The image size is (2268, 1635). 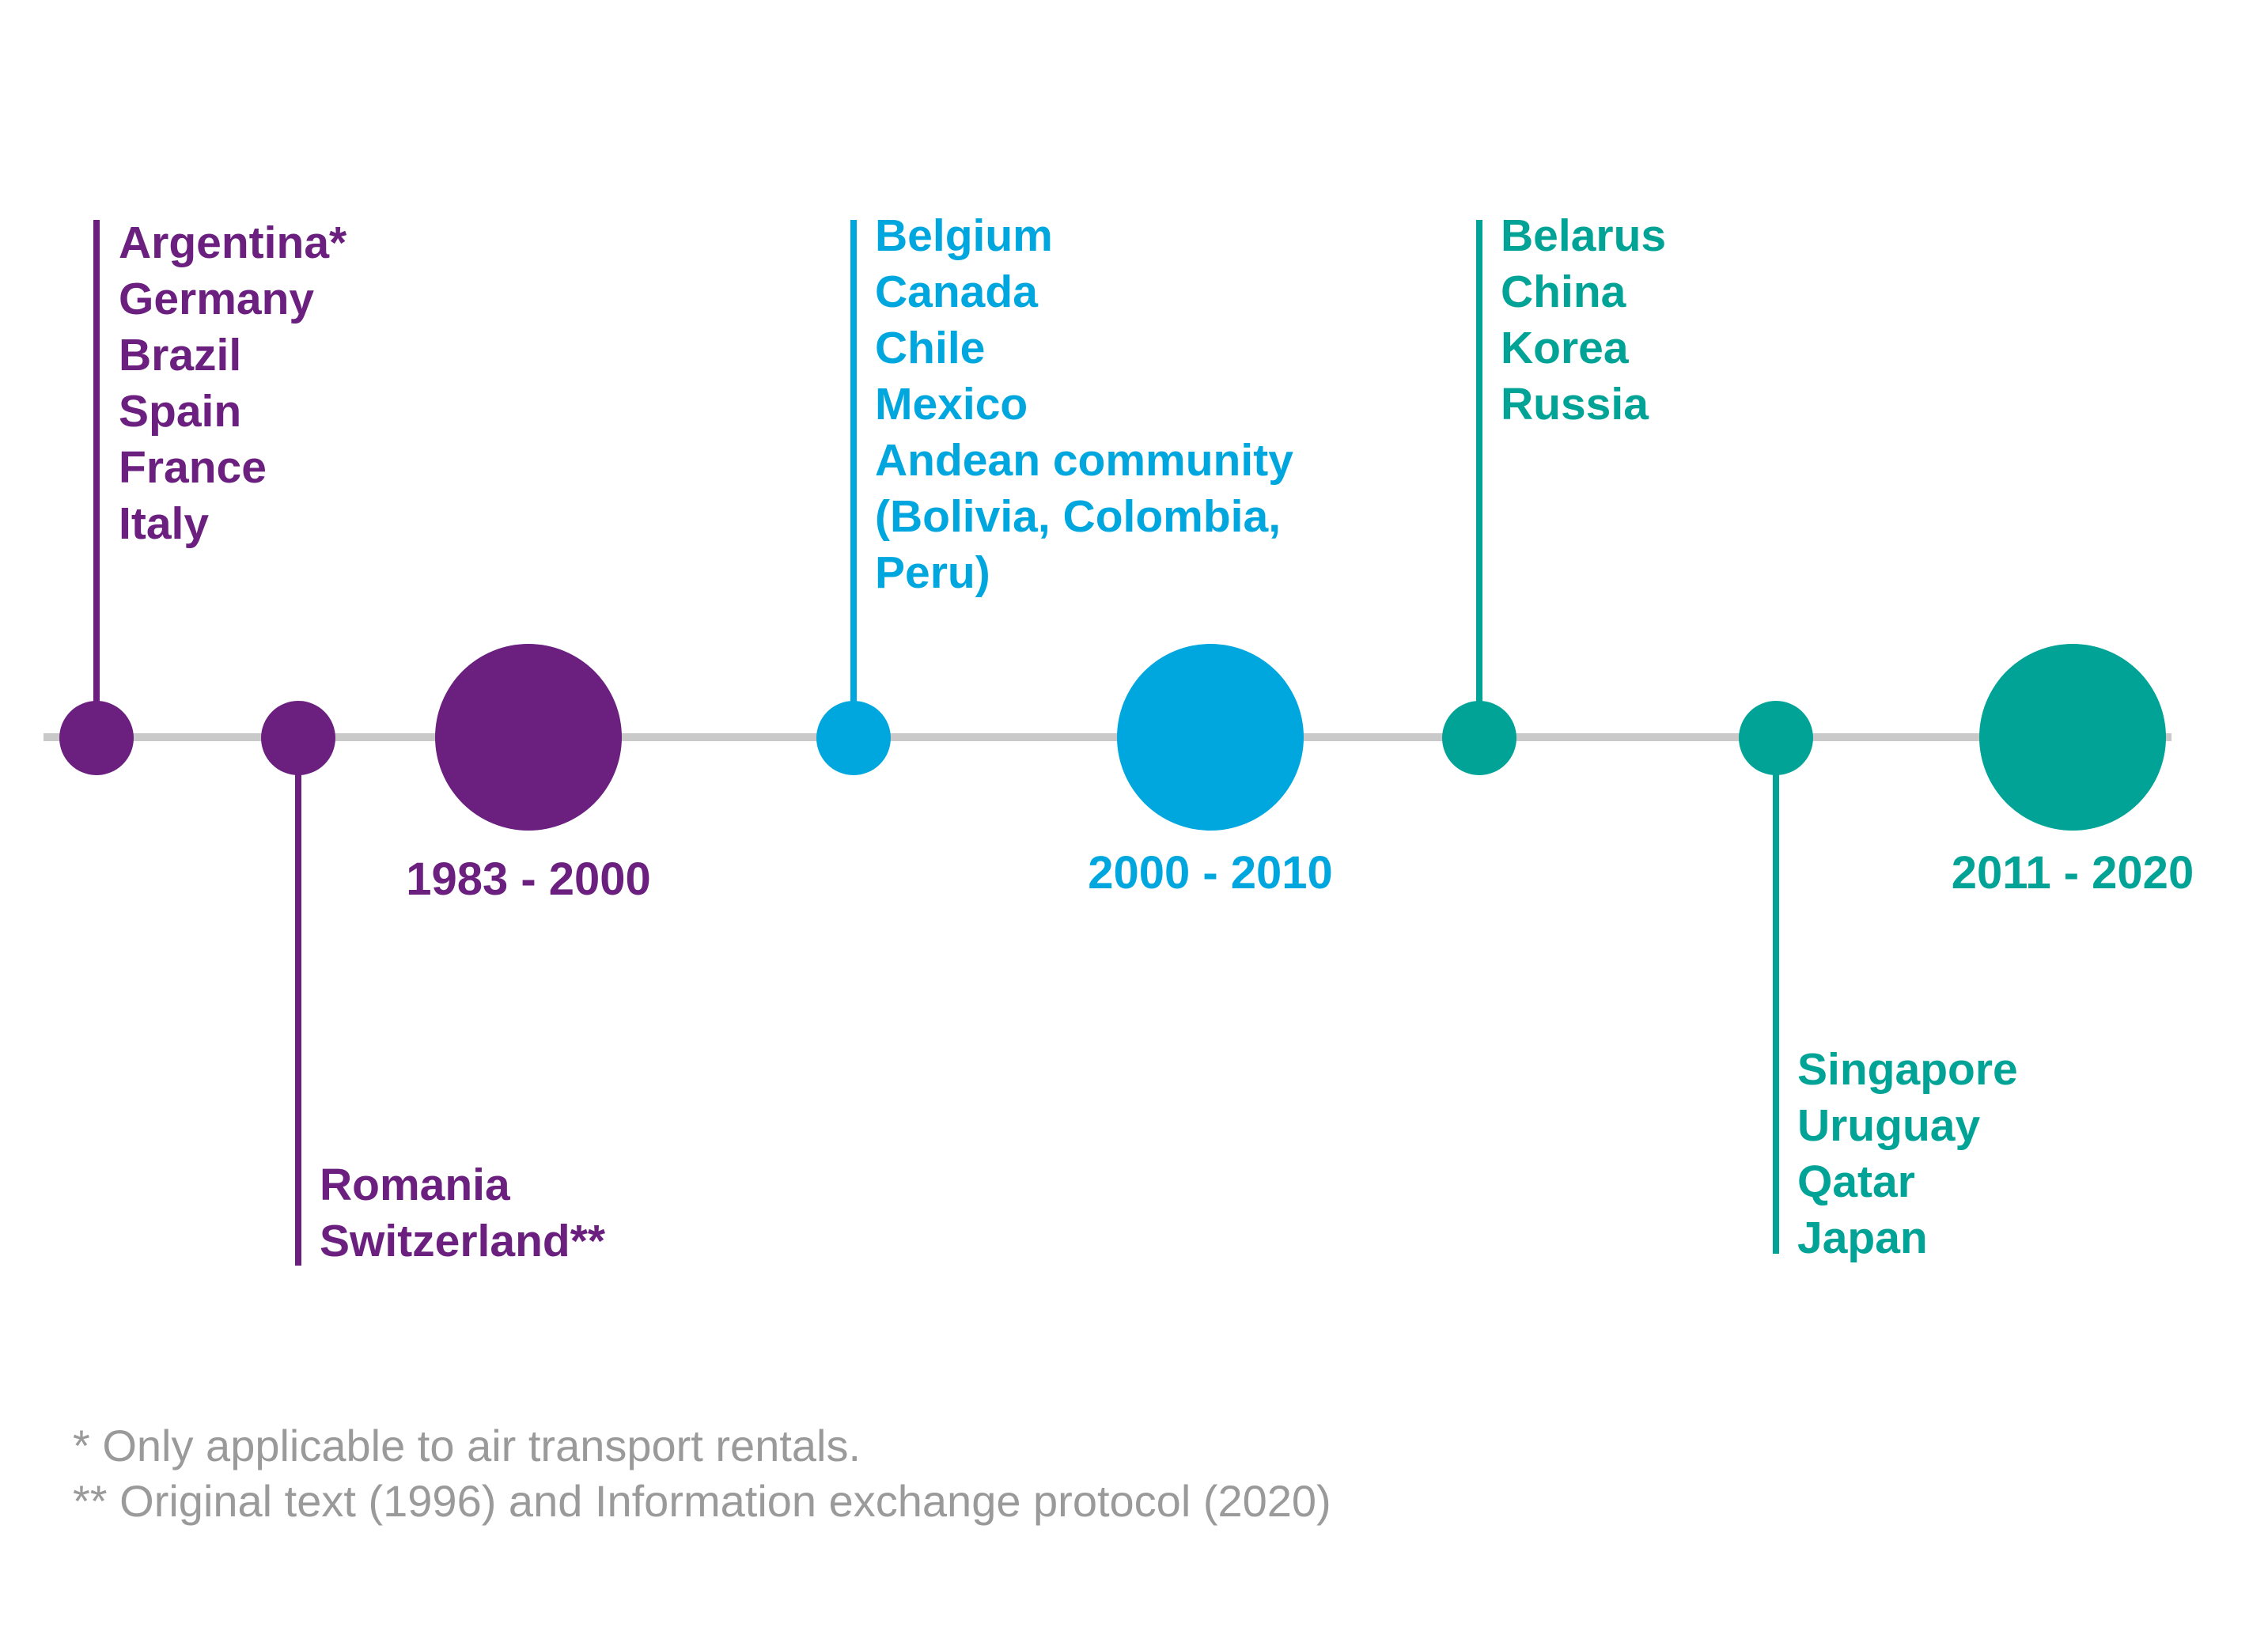 I want to click on country-item: Brazil, so click(x=180, y=355).